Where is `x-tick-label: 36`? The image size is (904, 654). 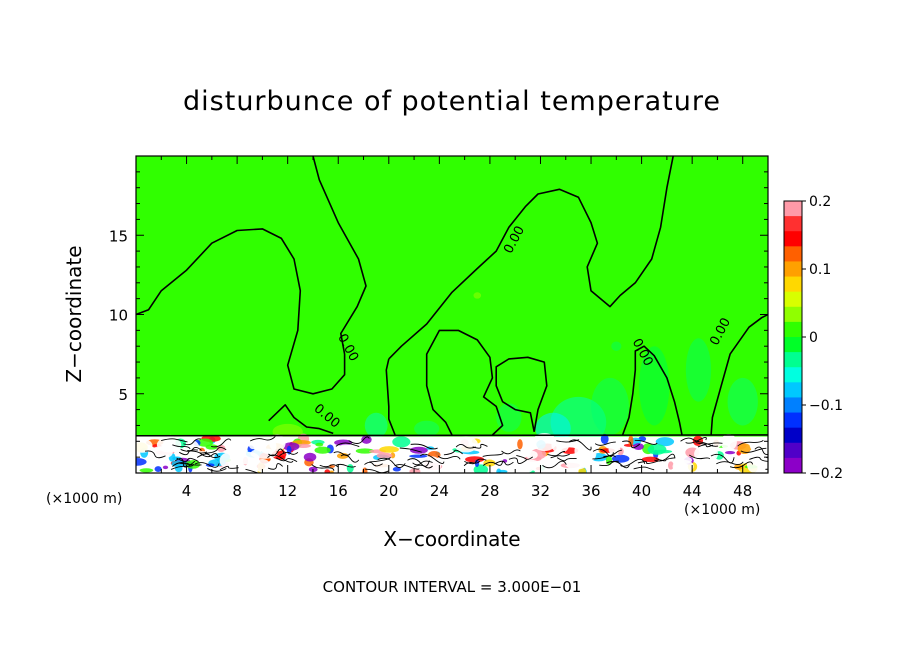 x-tick-label: 36 is located at coordinates (590, 491).